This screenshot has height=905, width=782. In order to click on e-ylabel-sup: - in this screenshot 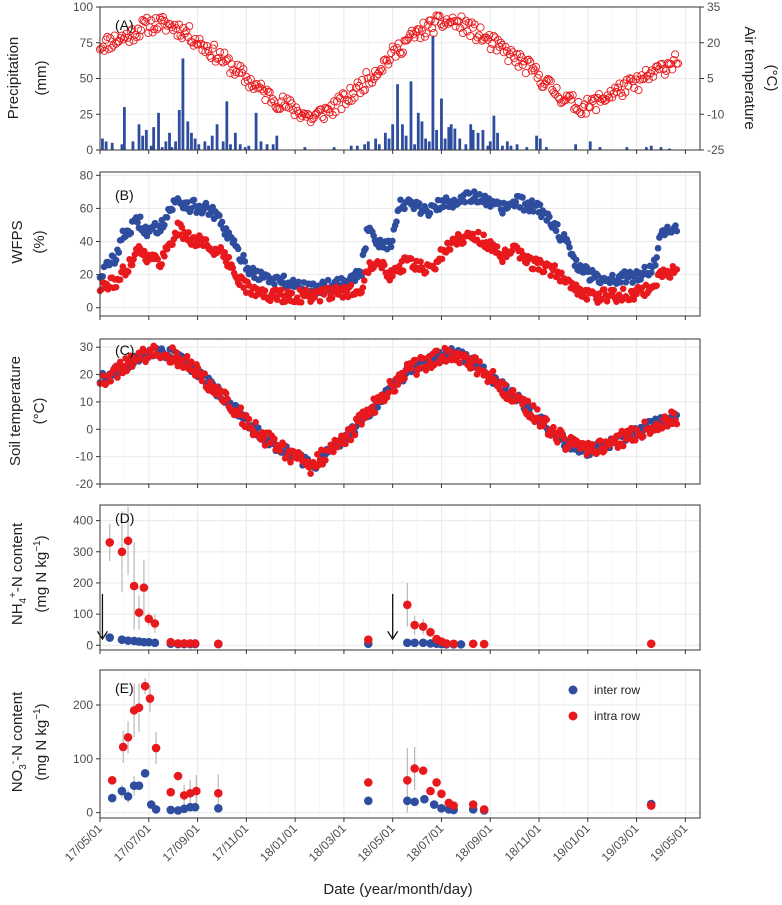, I will do `click(13, 762)`.